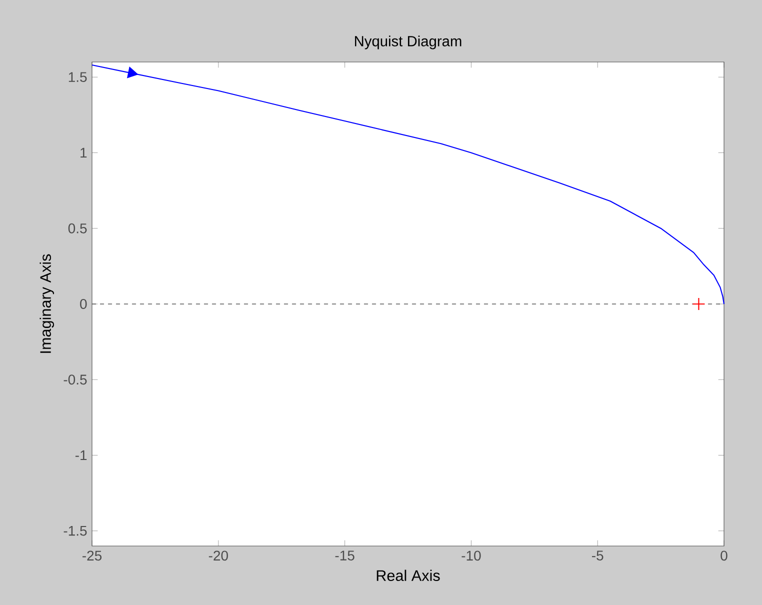 This screenshot has width=762, height=605. What do you see at coordinates (81, 455) in the screenshot?
I see `y-tick-label: -1` at bounding box center [81, 455].